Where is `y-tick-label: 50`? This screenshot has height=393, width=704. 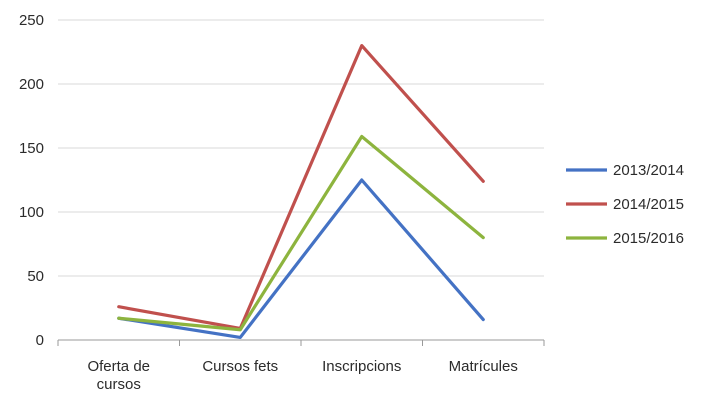 y-tick-label: 50 is located at coordinates (35, 276).